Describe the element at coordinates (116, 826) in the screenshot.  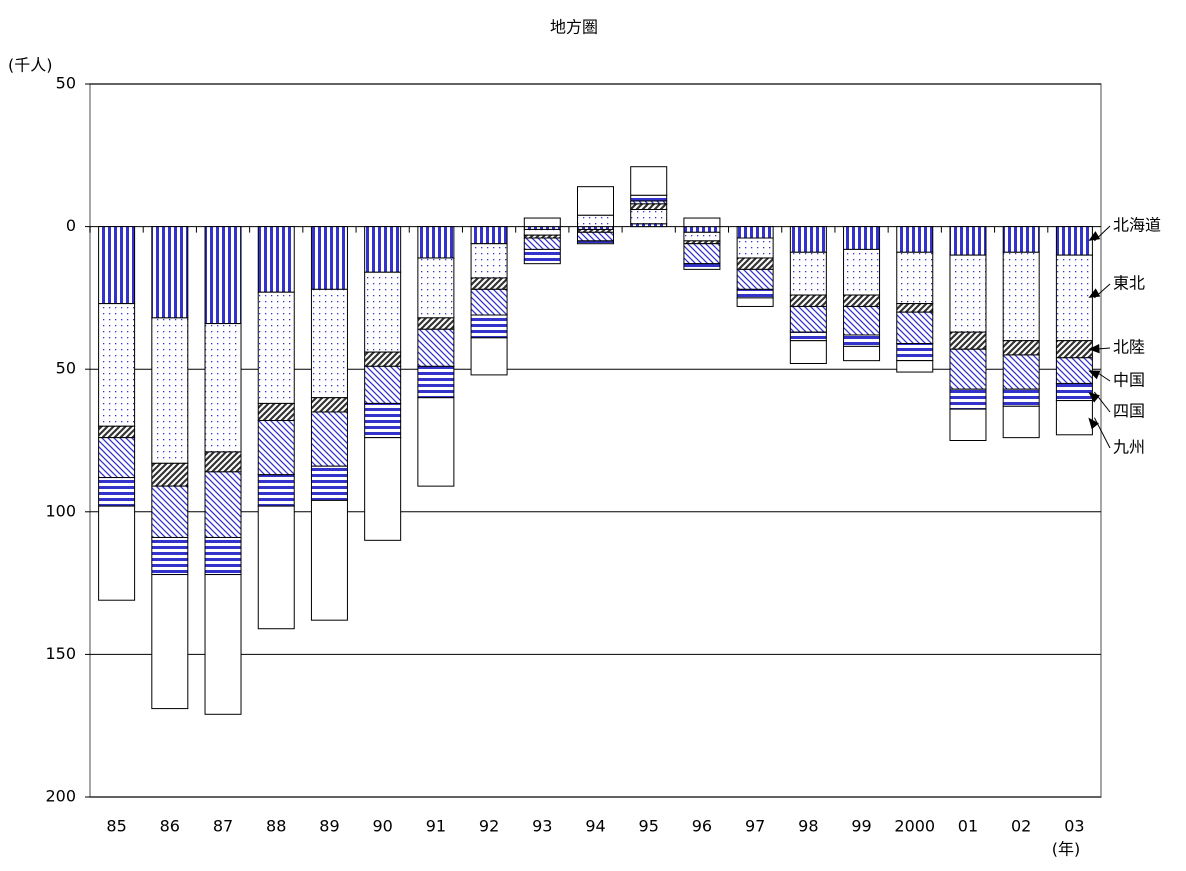
I see `x-tick-label: 85` at that location.